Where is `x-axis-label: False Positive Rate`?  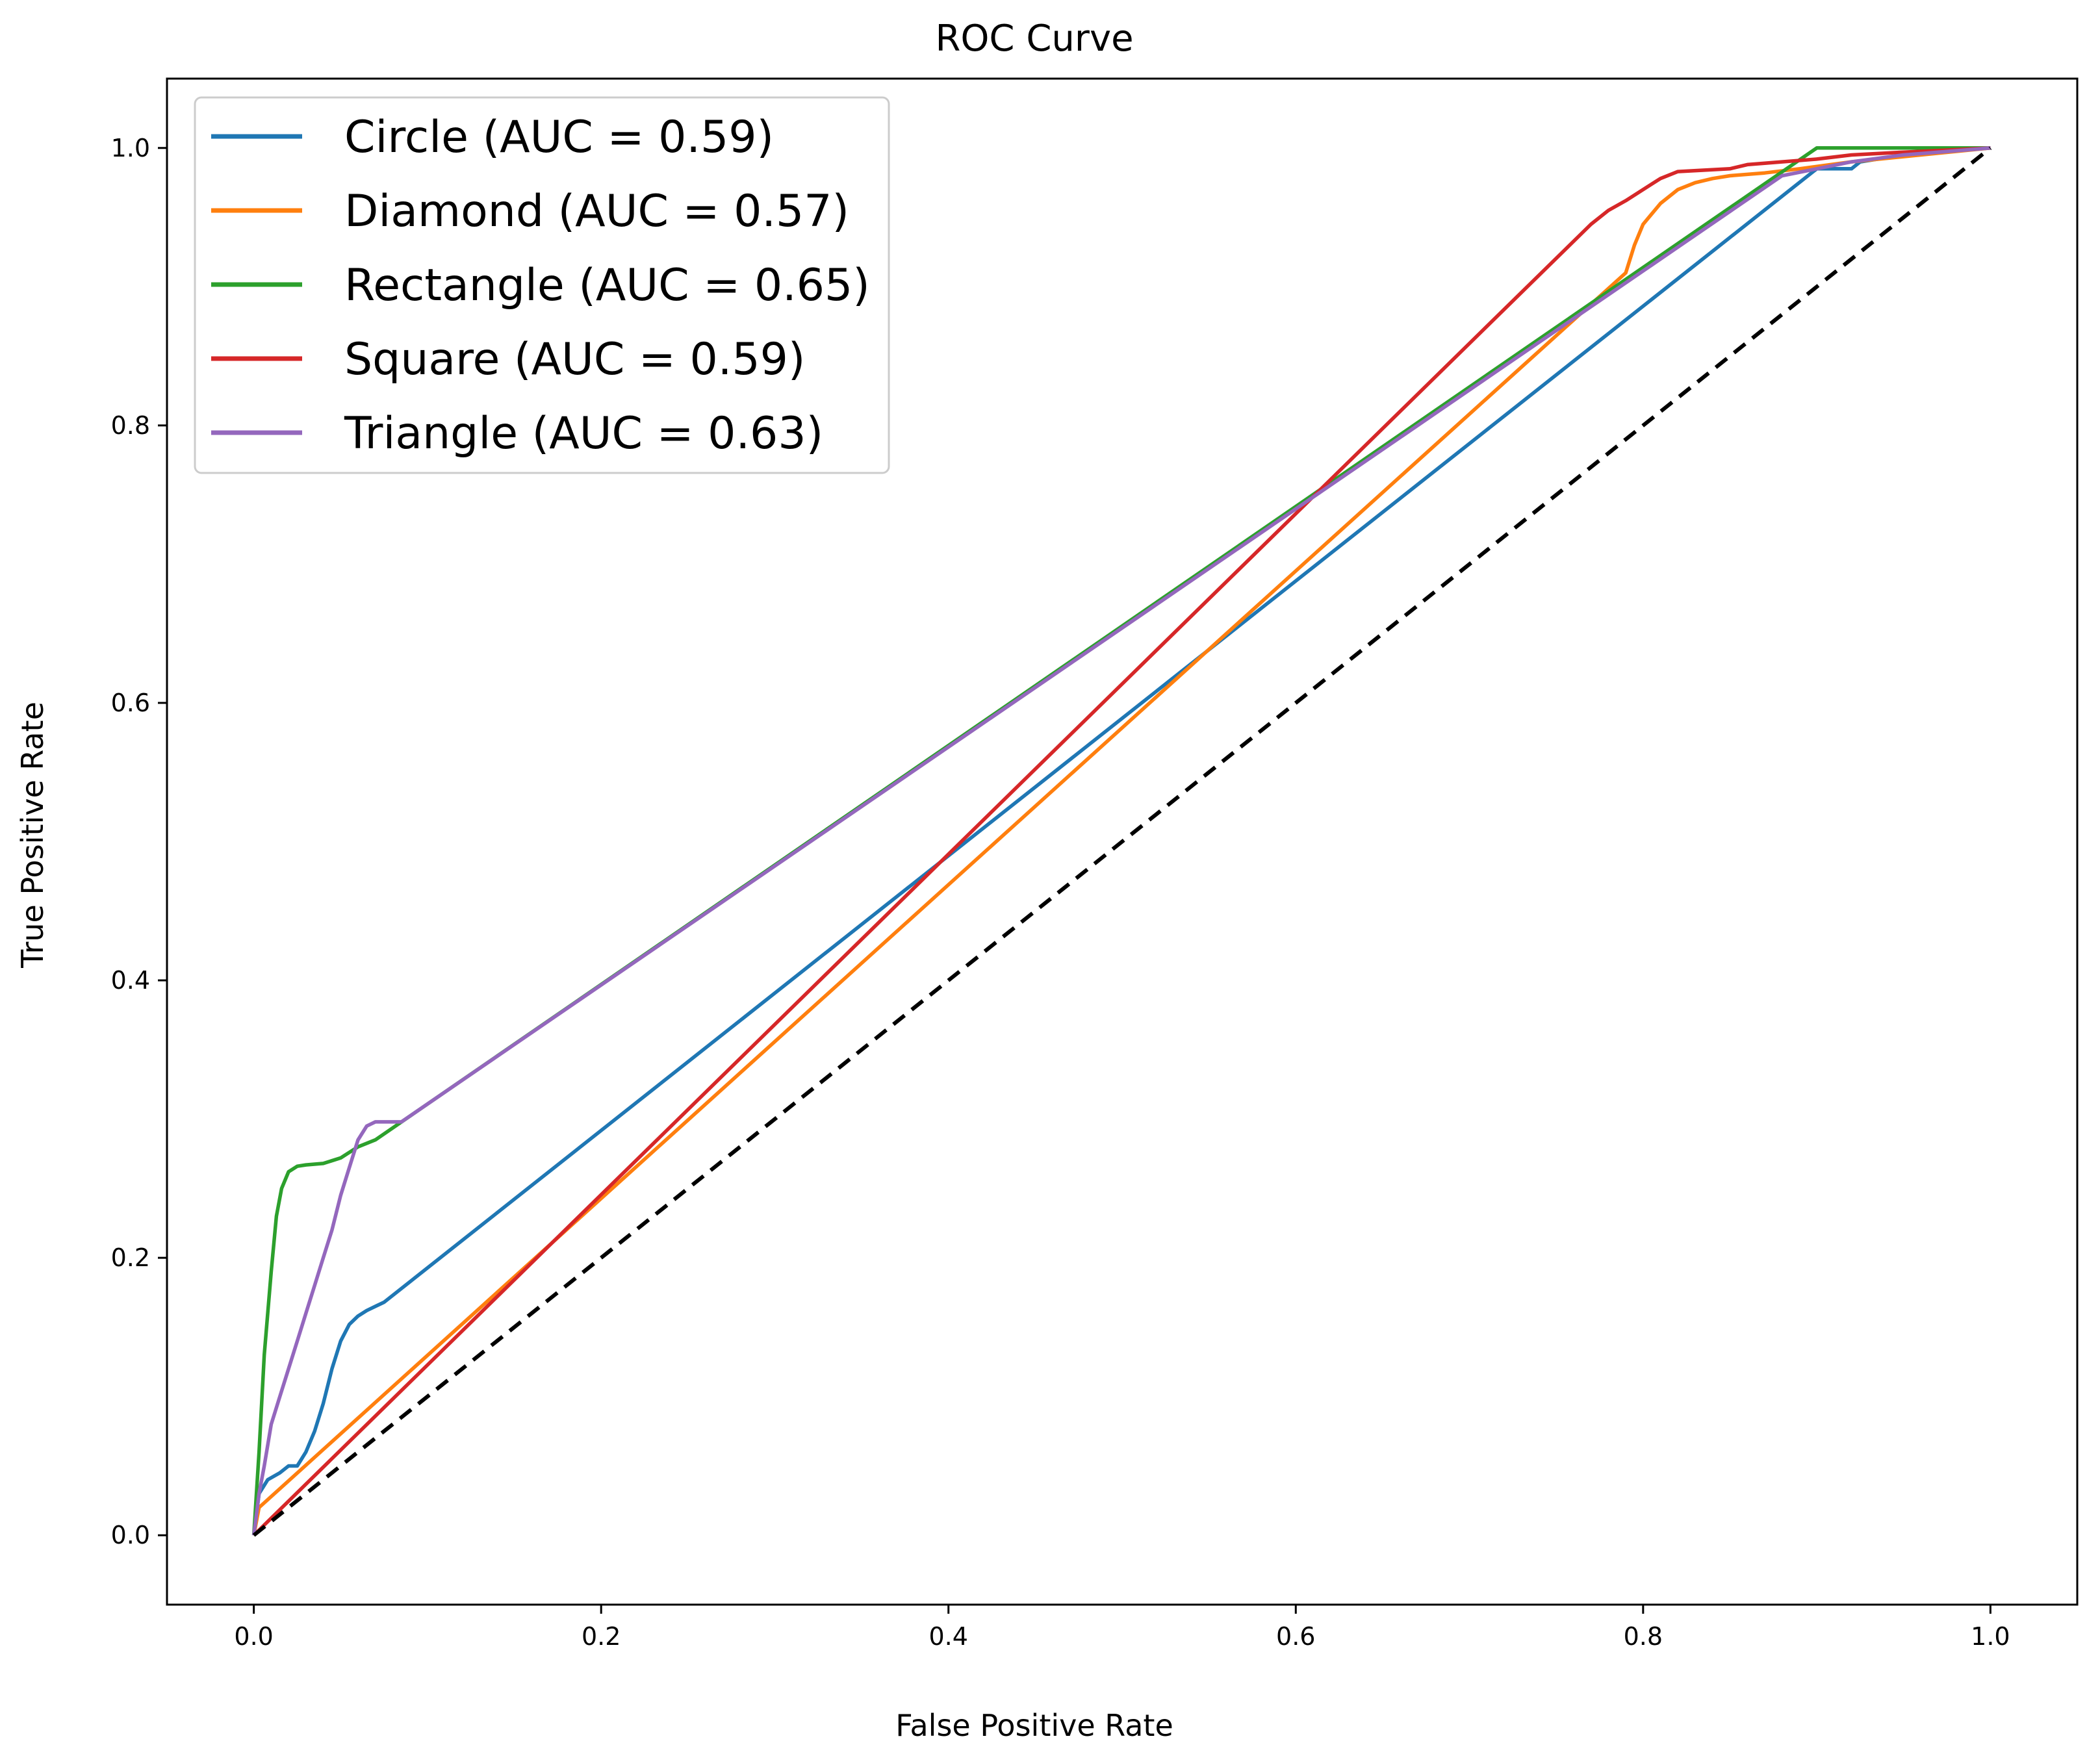 x-axis-label: False Positive Rate is located at coordinates (1034, 1726).